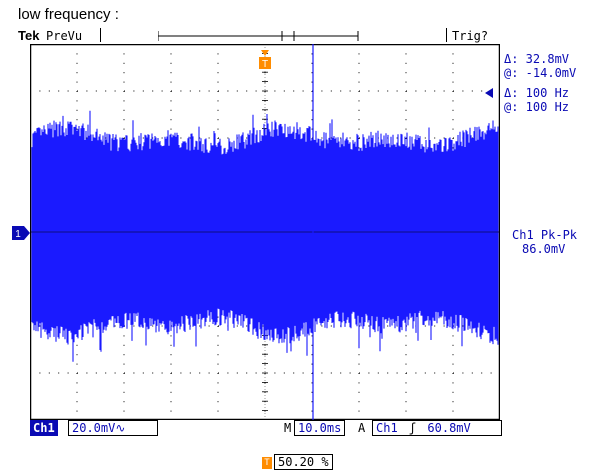  I want to click on brand-logo: Tek, so click(29, 35).